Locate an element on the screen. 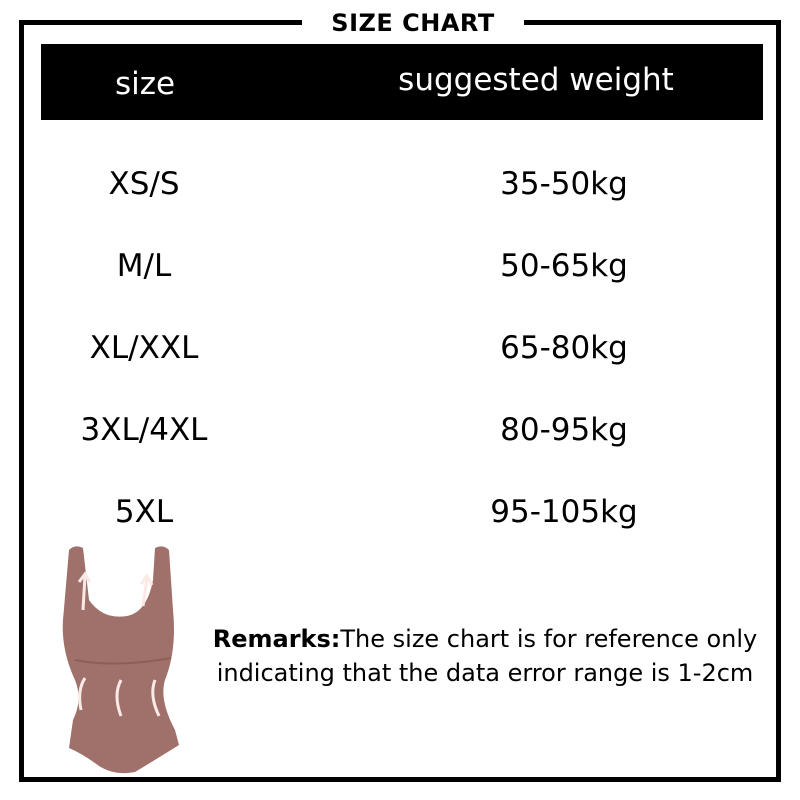 This screenshot has width=800, height=800. size-cell: XL/XXL is located at coordinates (144, 348).